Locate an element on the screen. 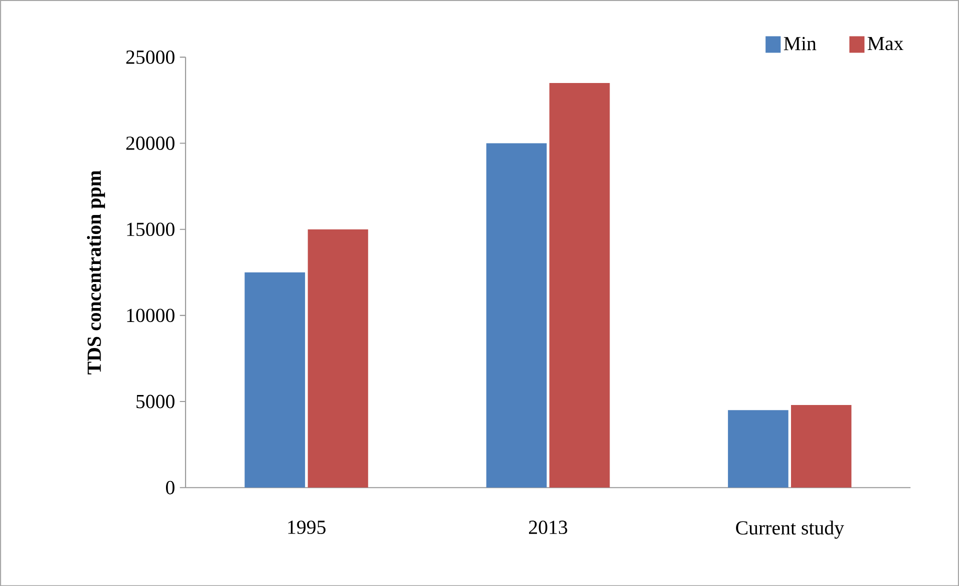 This screenshot has width=959, height=586. y-tick-label: 0 is located at coordinates (170, 487).